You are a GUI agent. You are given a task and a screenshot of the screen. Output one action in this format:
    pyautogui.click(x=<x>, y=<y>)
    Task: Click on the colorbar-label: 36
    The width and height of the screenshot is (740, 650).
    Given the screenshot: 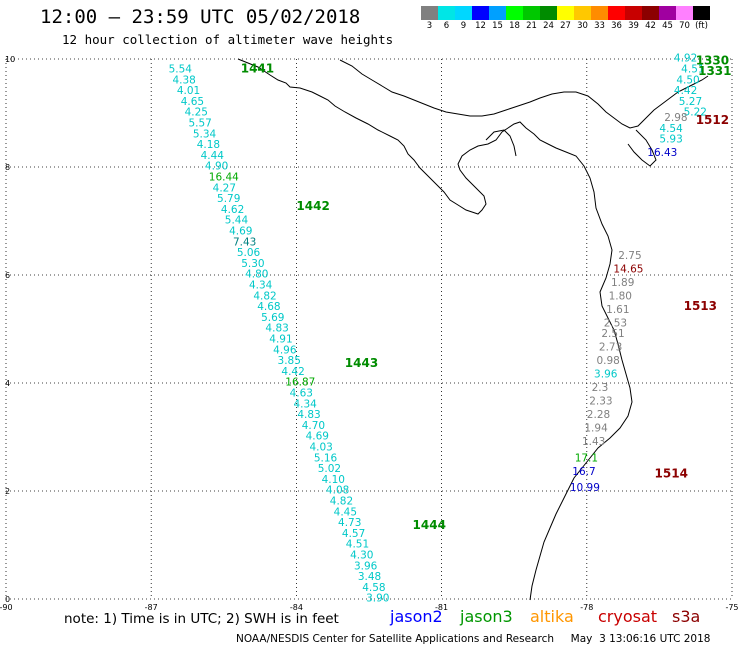 What is the action you would take?
    pyautogui.click(x=616, y=26)
    